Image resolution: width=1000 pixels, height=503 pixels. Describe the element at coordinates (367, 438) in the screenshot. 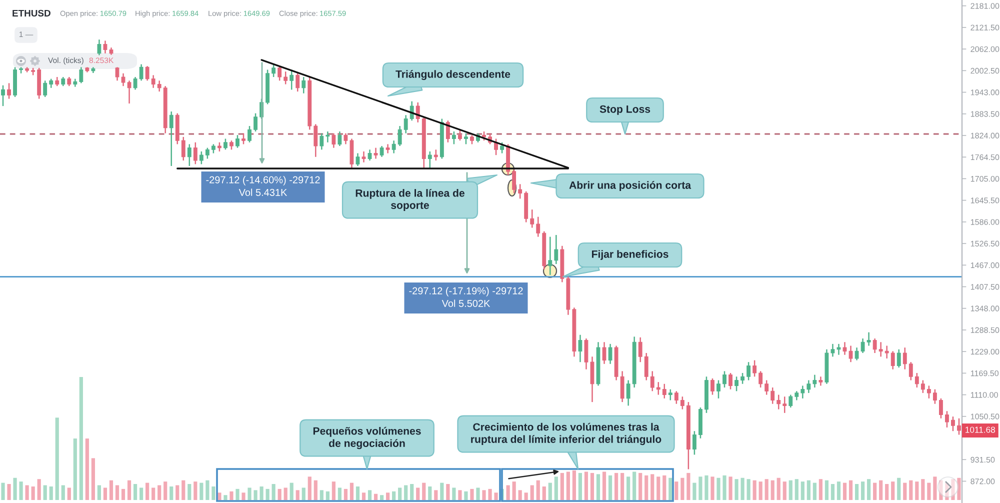

I see `annotation: Pequeños volúmenes de negociación` at that location.